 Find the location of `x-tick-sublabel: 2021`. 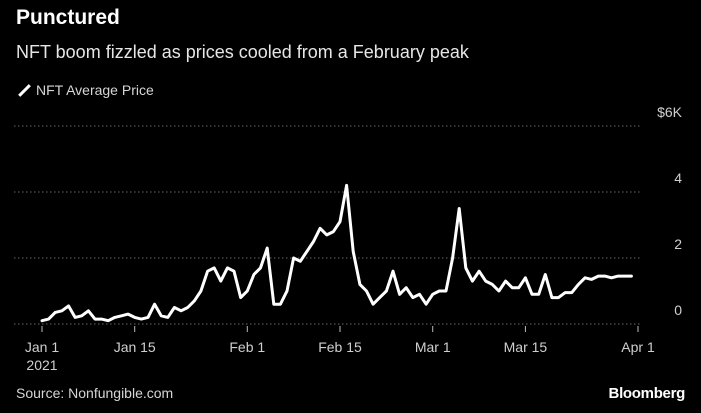

x-tick-sublabel: 2021 is located at coordinates (41, 365).